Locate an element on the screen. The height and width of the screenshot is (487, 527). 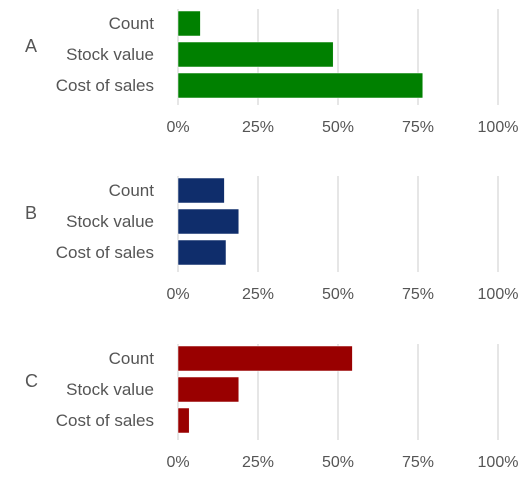
panel-label: C is located at coordinates (31, 381).